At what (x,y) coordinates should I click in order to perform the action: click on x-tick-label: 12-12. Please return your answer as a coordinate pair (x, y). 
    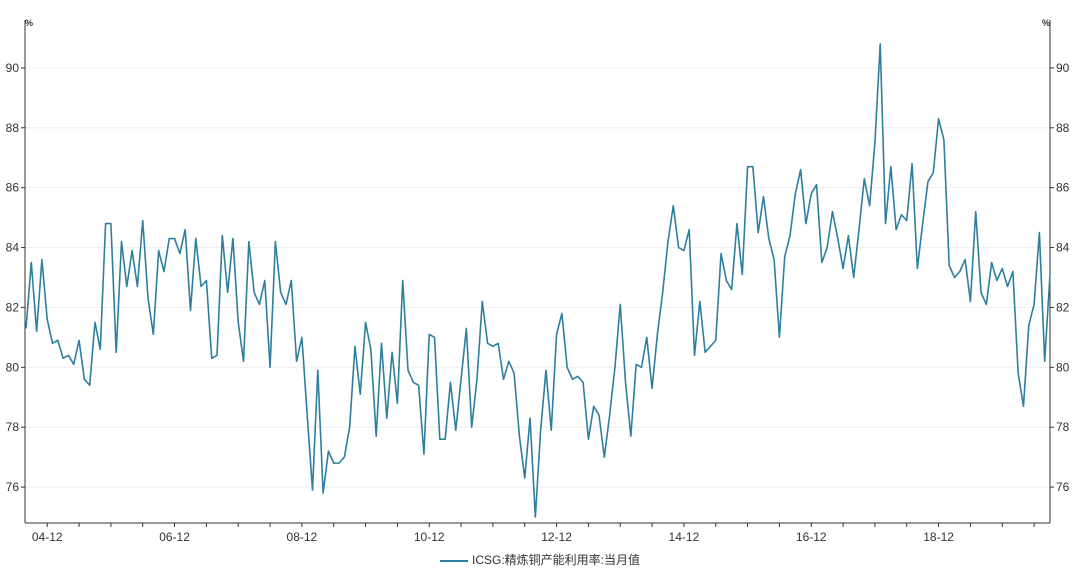
    Looking at the image, I should click on (556, 537).